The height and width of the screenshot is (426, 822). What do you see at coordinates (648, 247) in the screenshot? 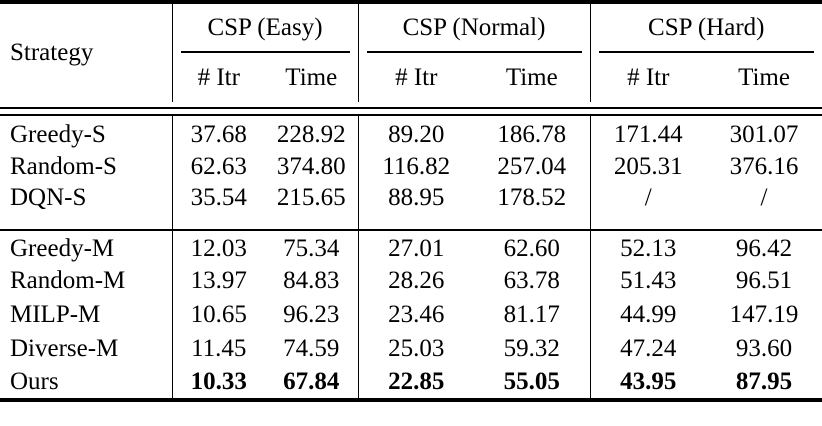
I see `value-cell: 52.13` at bounding box center [648, 247].